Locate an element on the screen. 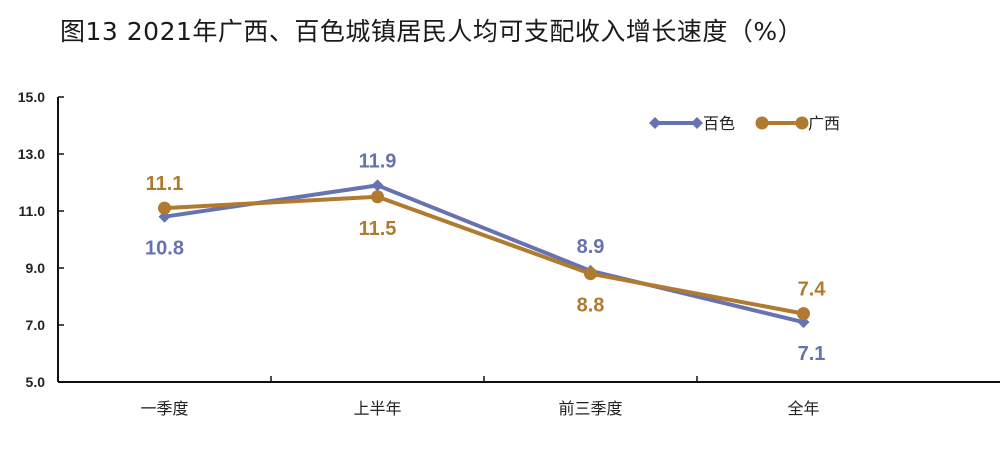 The width and height of the screenshot is (1000, 450). y-tick-label: 5.0 is located at coordinates (36, 382).